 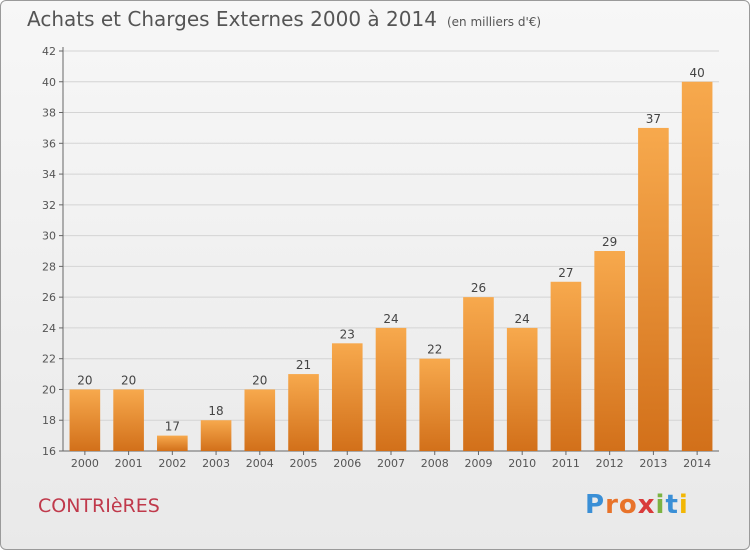 What do you see at coordinates (49, 51) in the screenshot?
I see `y-tick-label: 42` at bounding box center [49, 51].